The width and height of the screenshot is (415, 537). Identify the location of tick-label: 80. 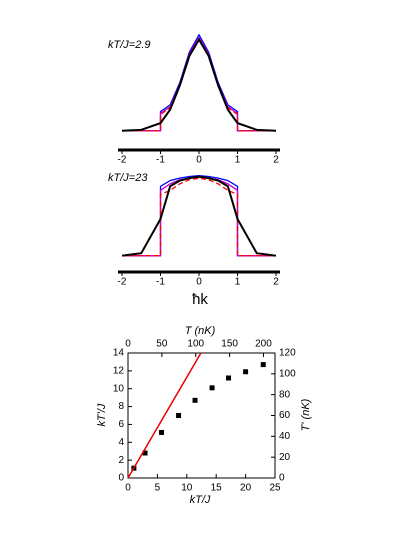
(285, 394).